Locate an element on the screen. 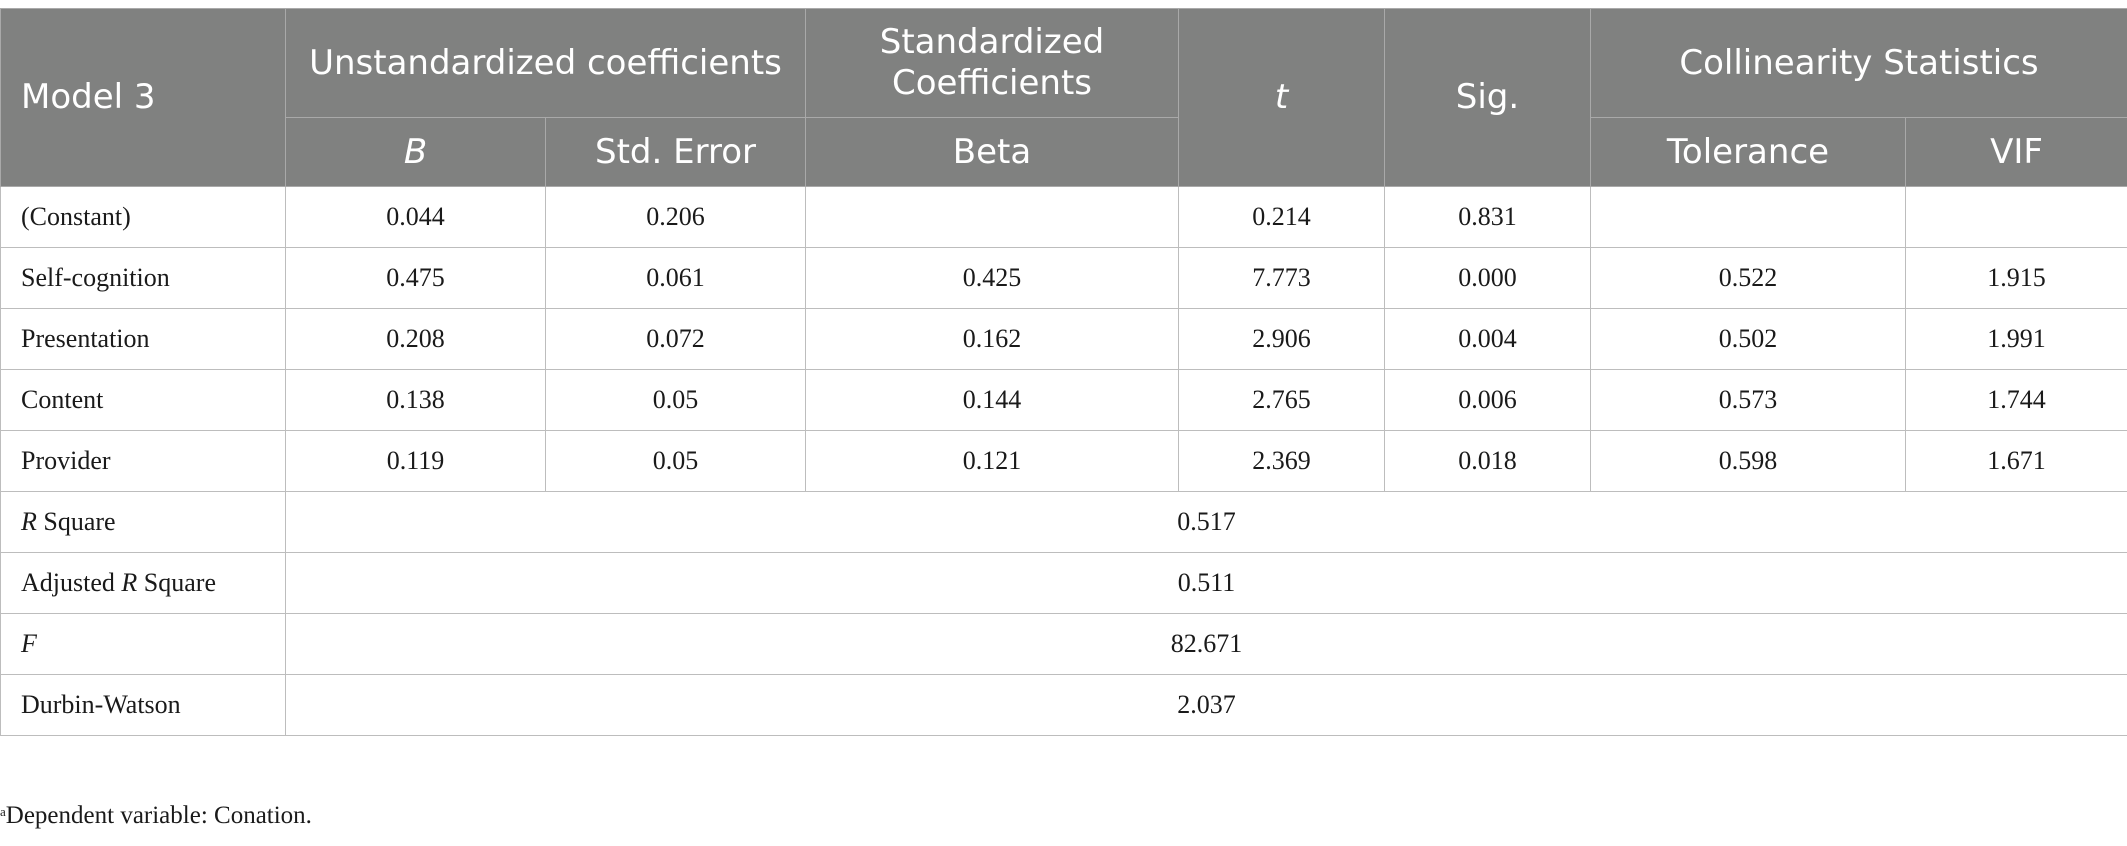 This screenshot has height=846, width=2127. header-vif: VIF is located at coordinates (2015, 152).